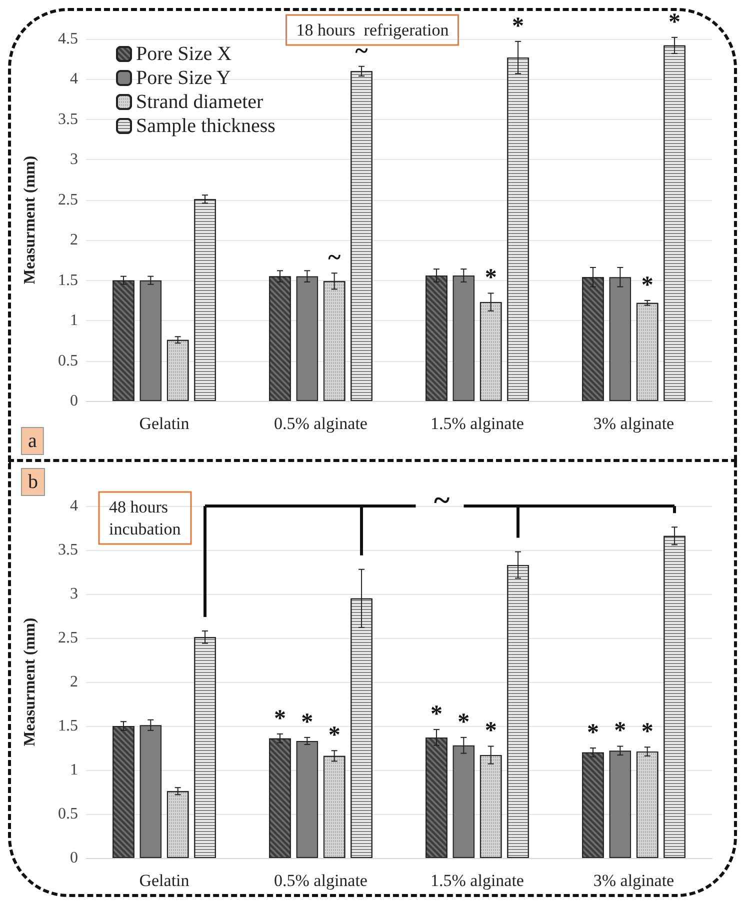 The image size is (745, 903). I want to click on chart-title: 18 hours refrigeration, so click(373, 30).